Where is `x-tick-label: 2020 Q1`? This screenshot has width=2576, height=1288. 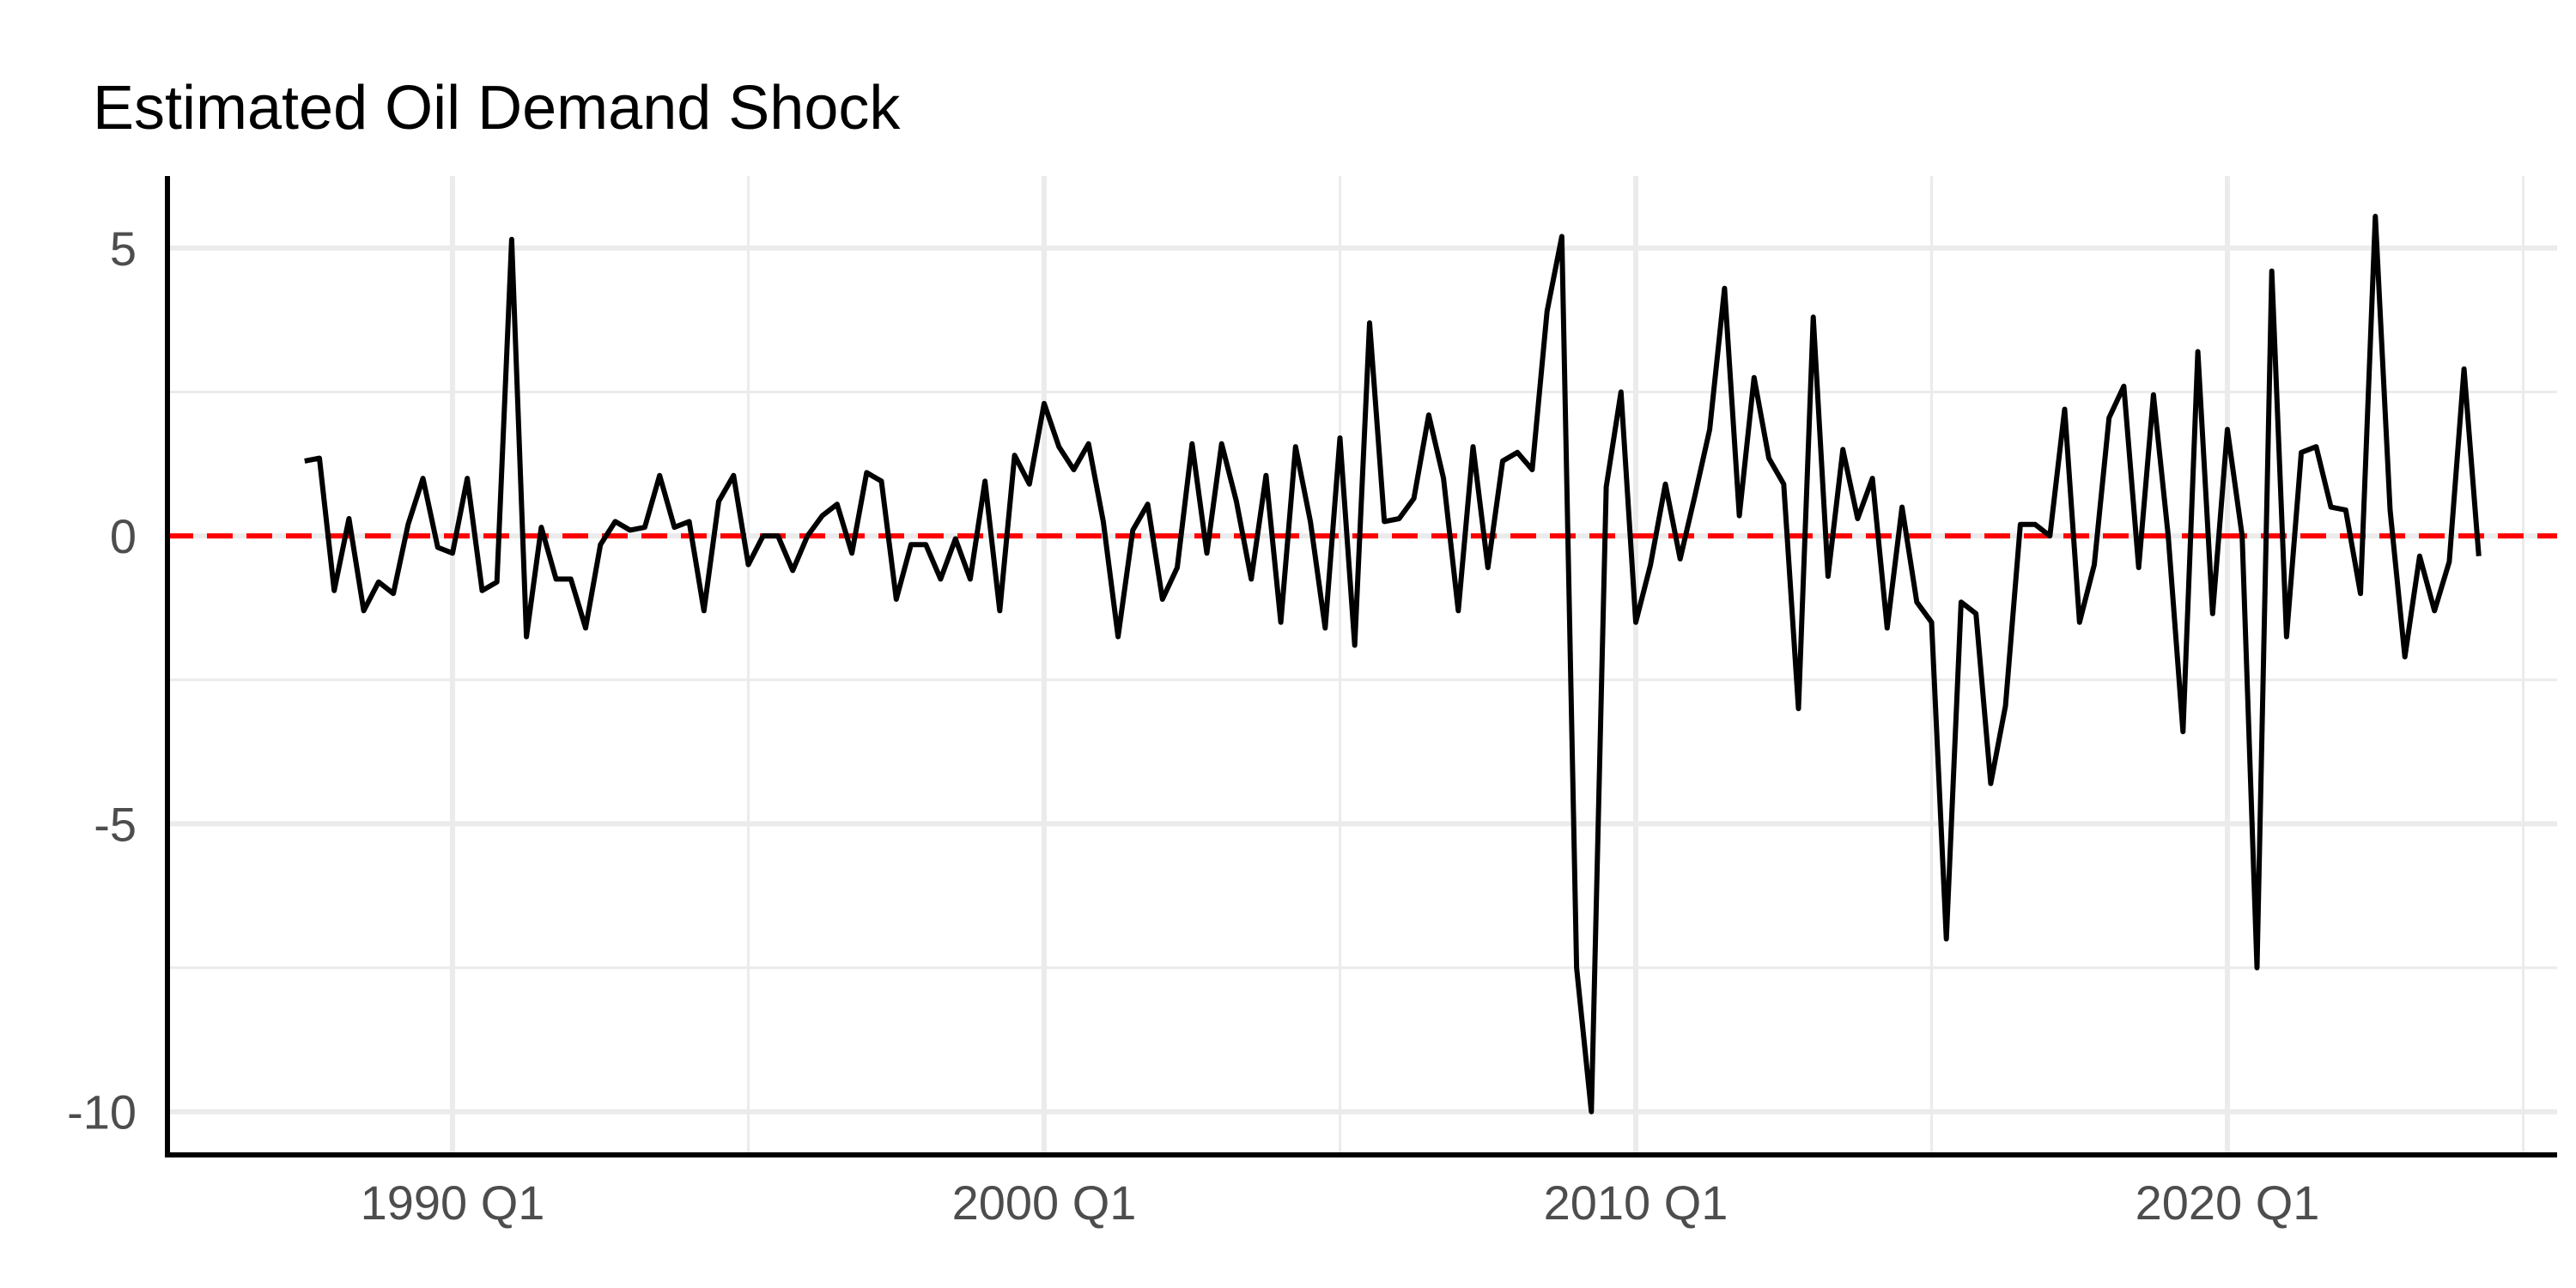
x-tick-label: 2020 Q1 is located at coordinates (2228, 1203).